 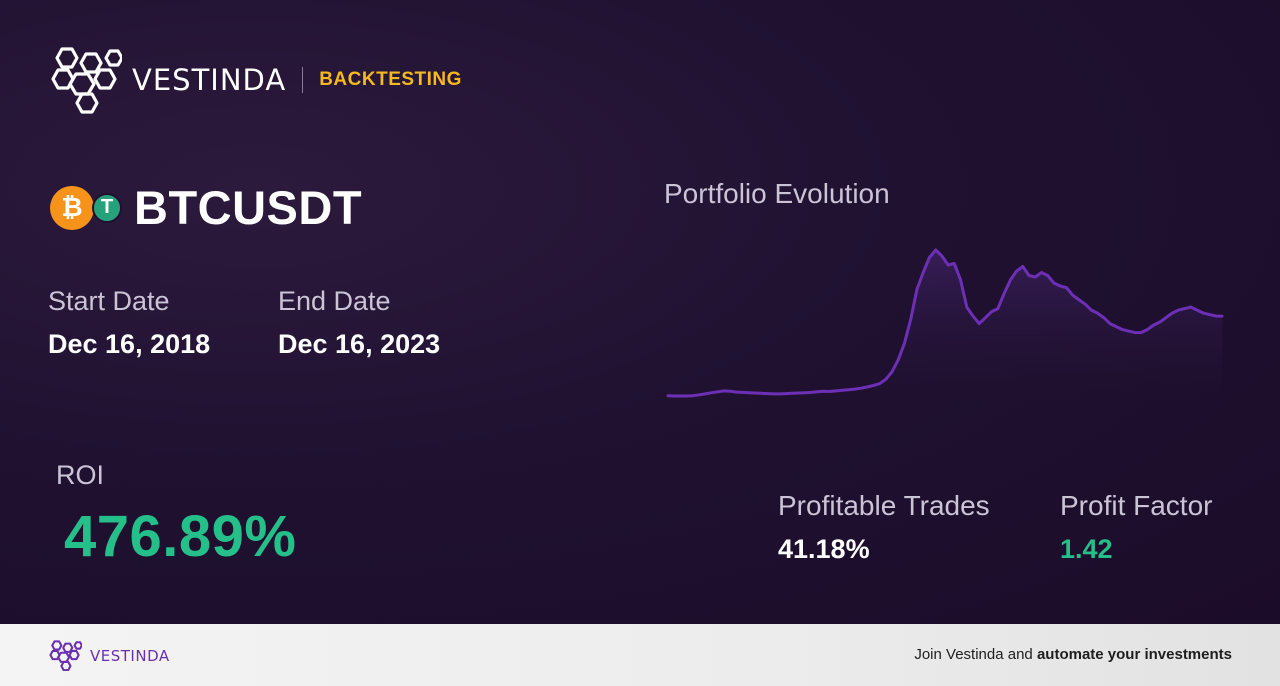 I want to click on portfolio-line, so click(x=945, y=323).